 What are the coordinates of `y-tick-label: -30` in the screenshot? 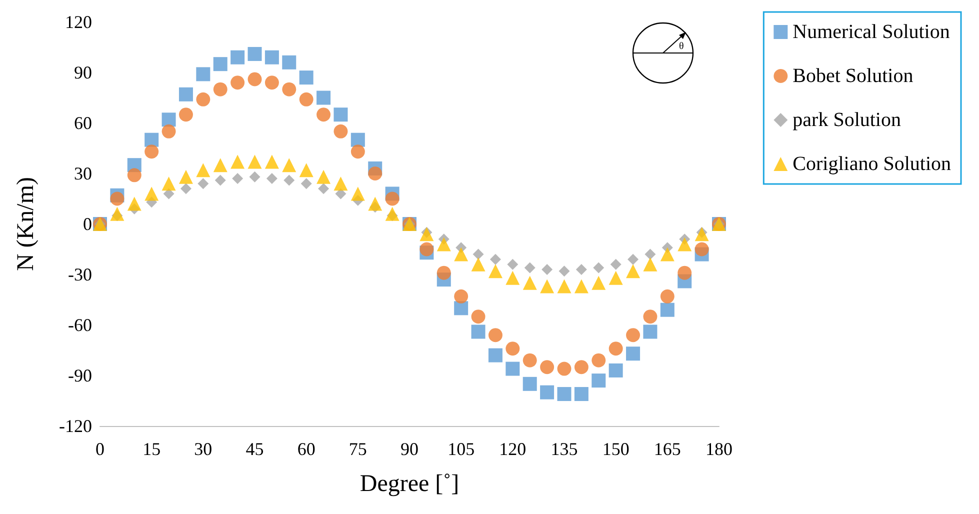 It's located at (80, 274).